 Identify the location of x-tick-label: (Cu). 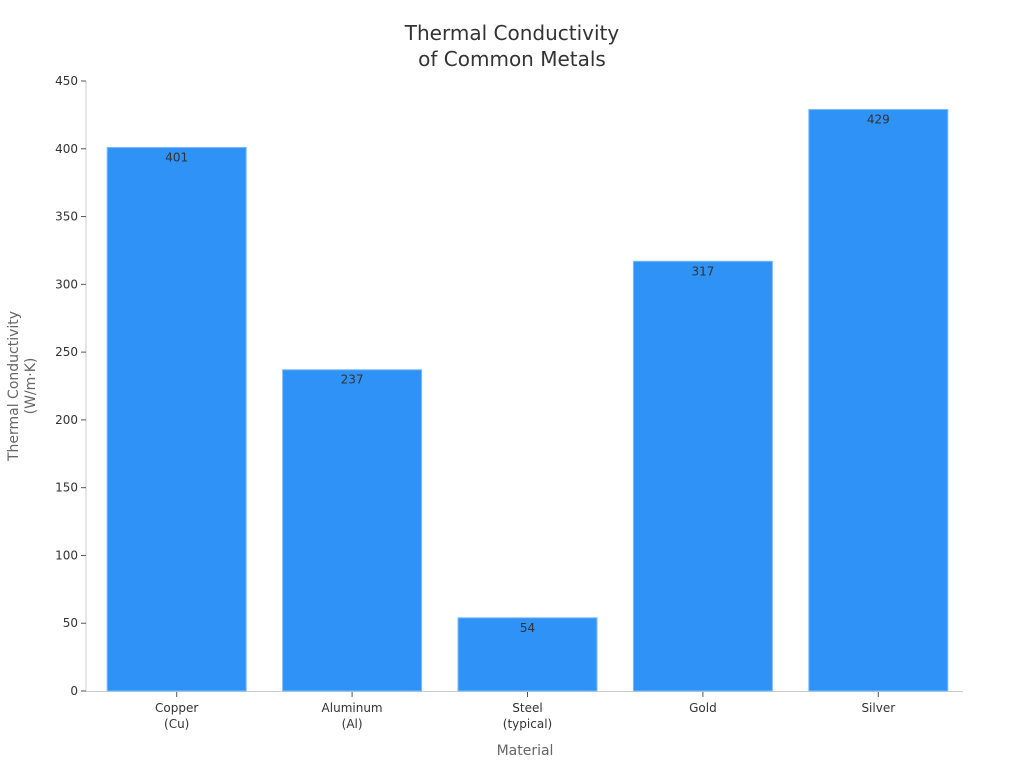
(176, 724).